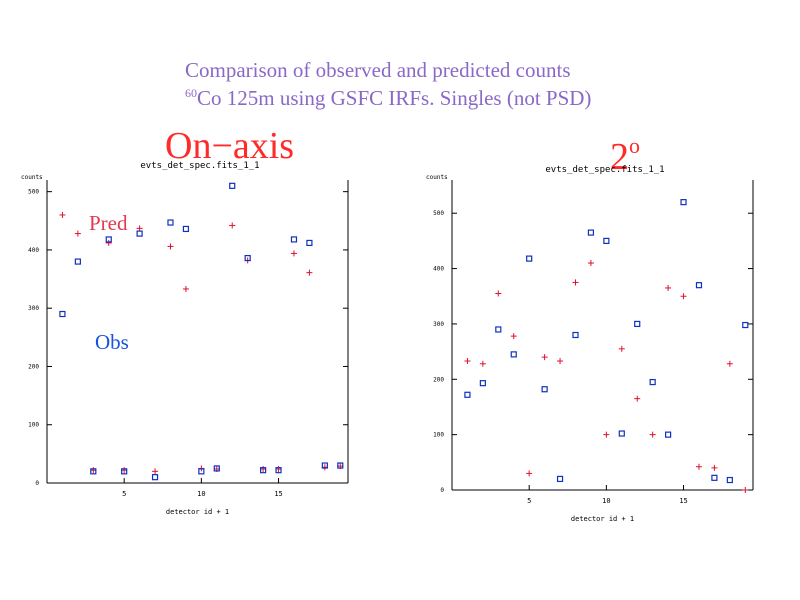  I want to click on isotope-mass-number: 60, so click(191, 93).